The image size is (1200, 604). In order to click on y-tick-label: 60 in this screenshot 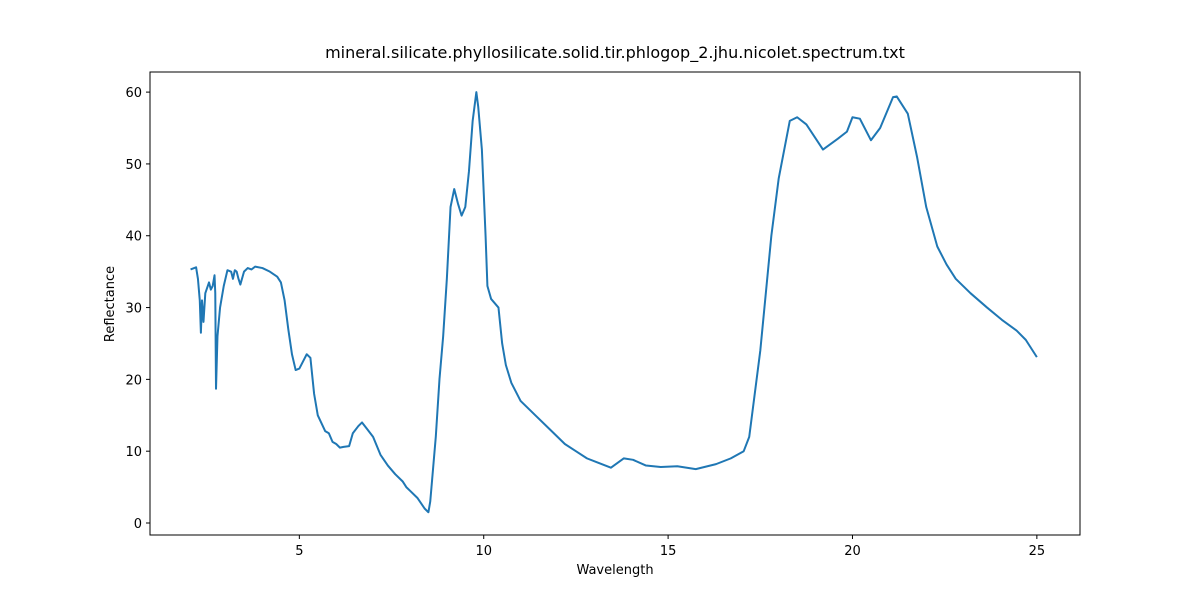, I will do `click(133, 93)`.